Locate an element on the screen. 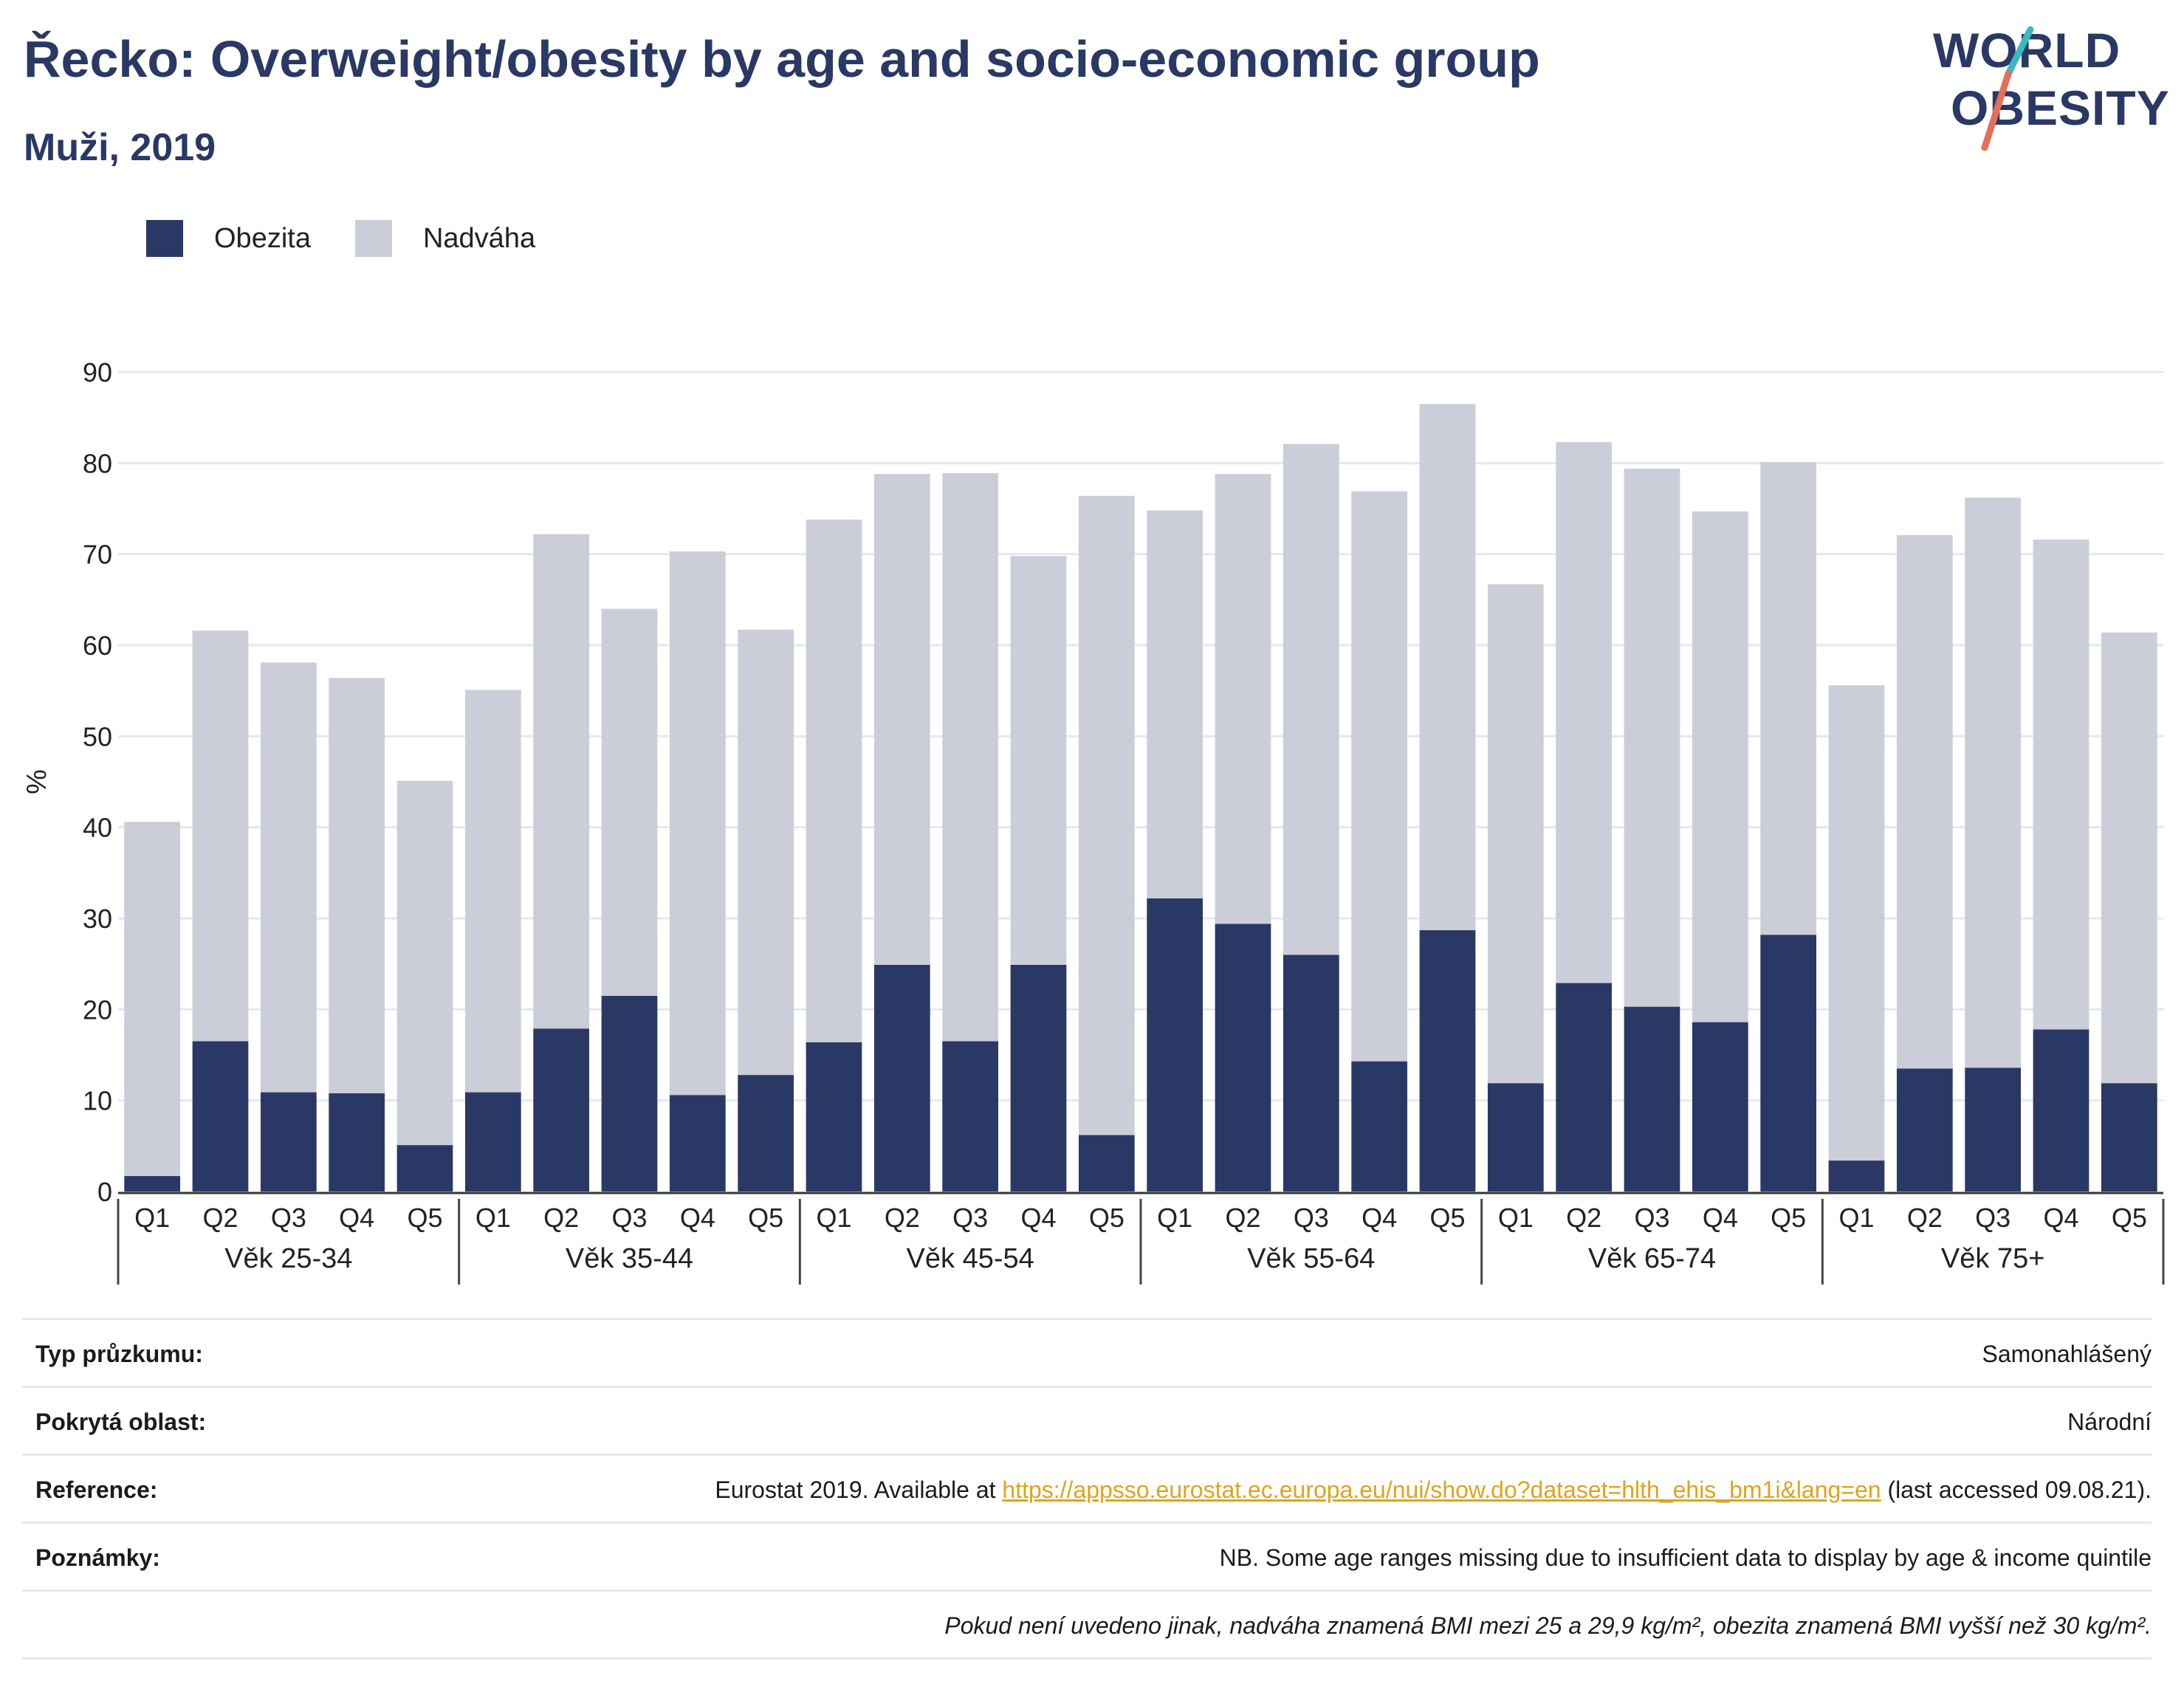 The height and width of the screenshot is (1695, 2184). chart-legend: Obezita Nadváha is located at coordinates (363, 238).